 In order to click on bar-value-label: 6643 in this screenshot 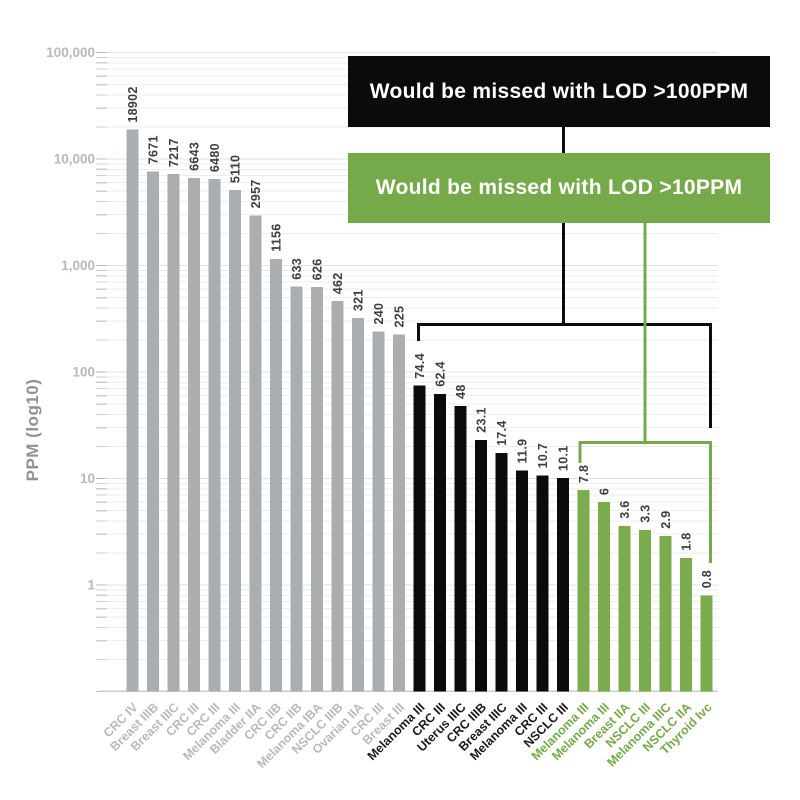, I will do `click(195, 156)`.